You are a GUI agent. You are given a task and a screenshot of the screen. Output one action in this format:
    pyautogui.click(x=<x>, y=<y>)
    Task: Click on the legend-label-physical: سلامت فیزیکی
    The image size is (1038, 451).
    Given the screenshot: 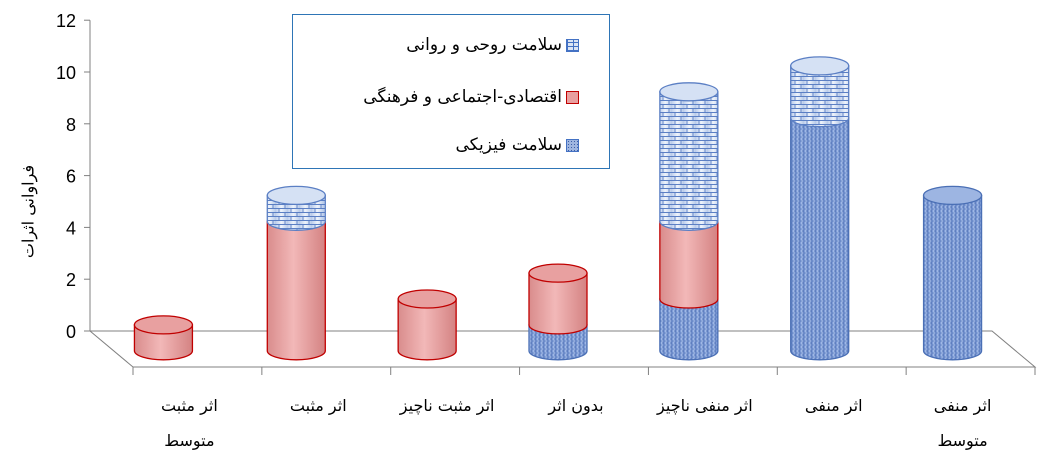 What is the action you would take?
    pyautogui.click(x=508, y=145)
    